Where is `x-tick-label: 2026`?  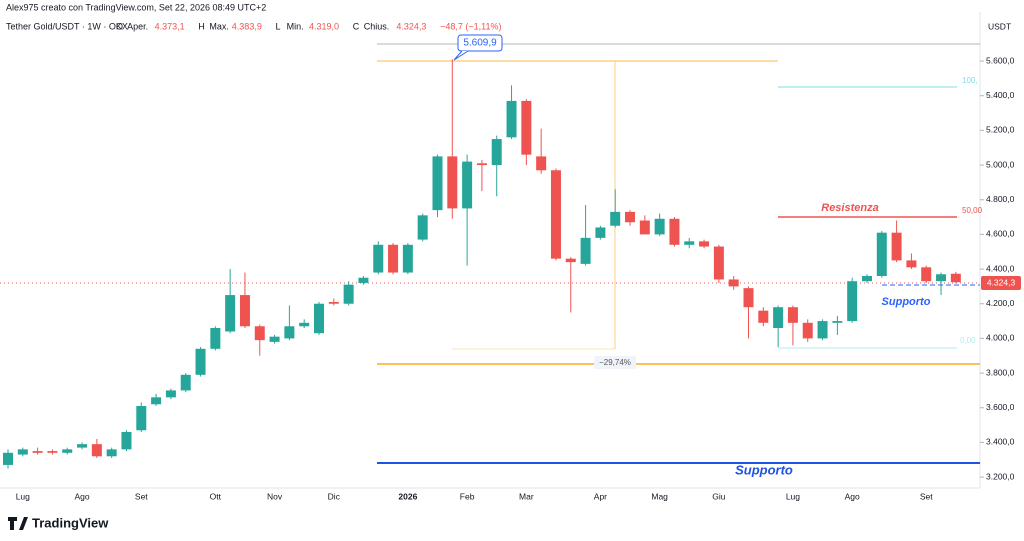
x-tick-label: 2026 is located at coordinates (407, 496).